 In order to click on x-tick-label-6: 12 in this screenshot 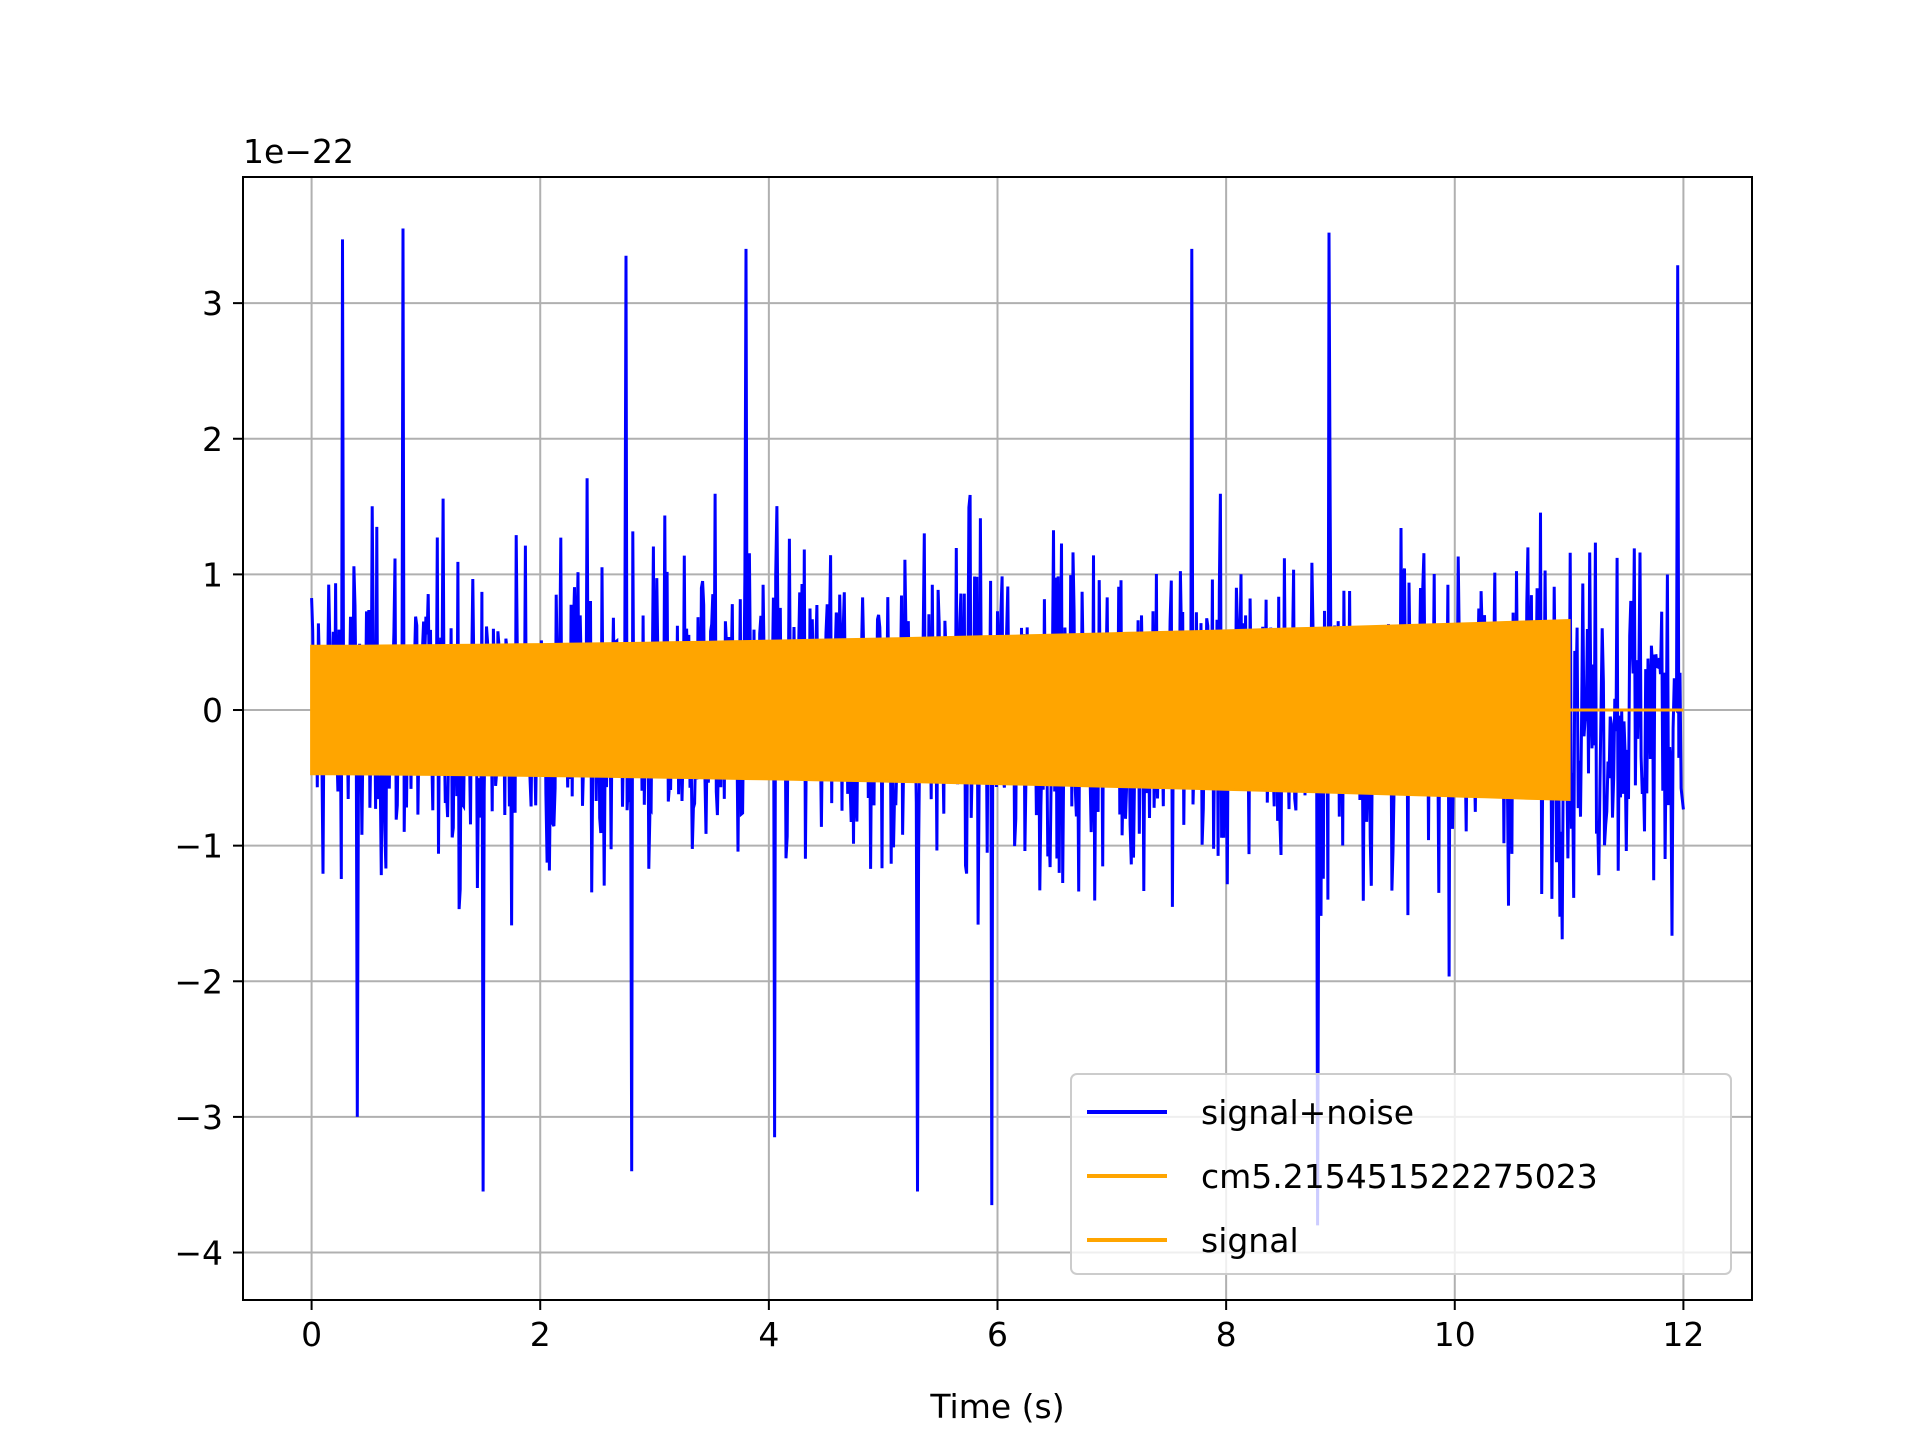, I will do `click(1683, 1334)`.